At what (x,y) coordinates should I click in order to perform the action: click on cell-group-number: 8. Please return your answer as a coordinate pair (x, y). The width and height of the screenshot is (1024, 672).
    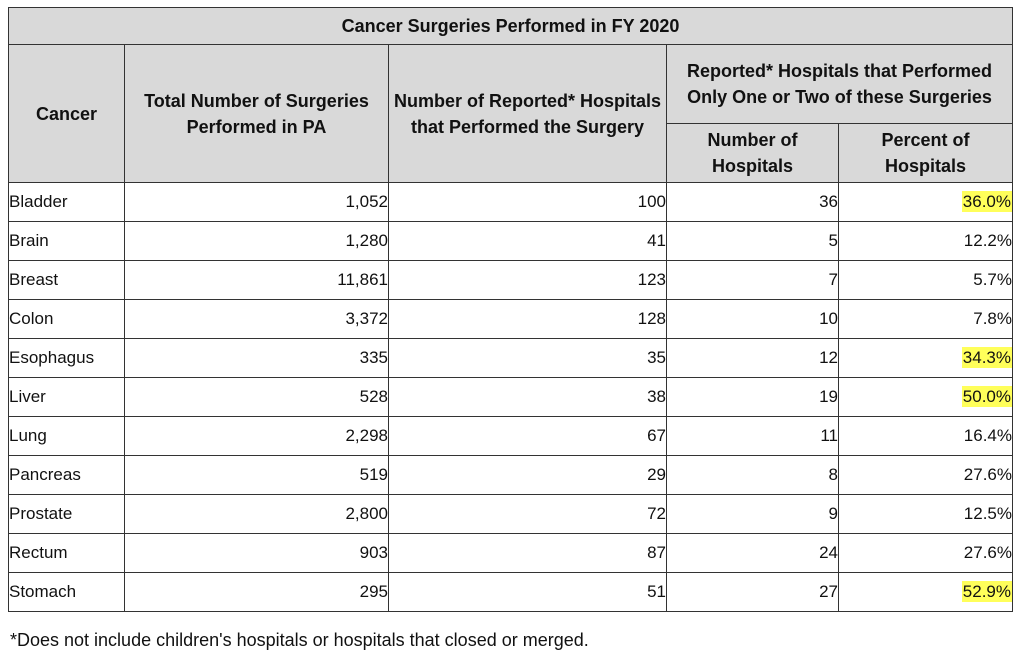
    Looking at the image, I should click on (752, 475).